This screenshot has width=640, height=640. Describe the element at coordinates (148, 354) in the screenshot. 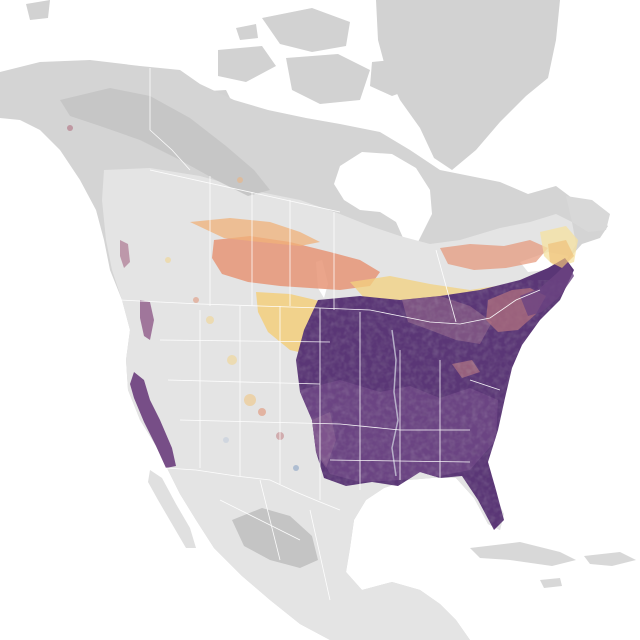

I see `abundance-pacific-coast` at that location.